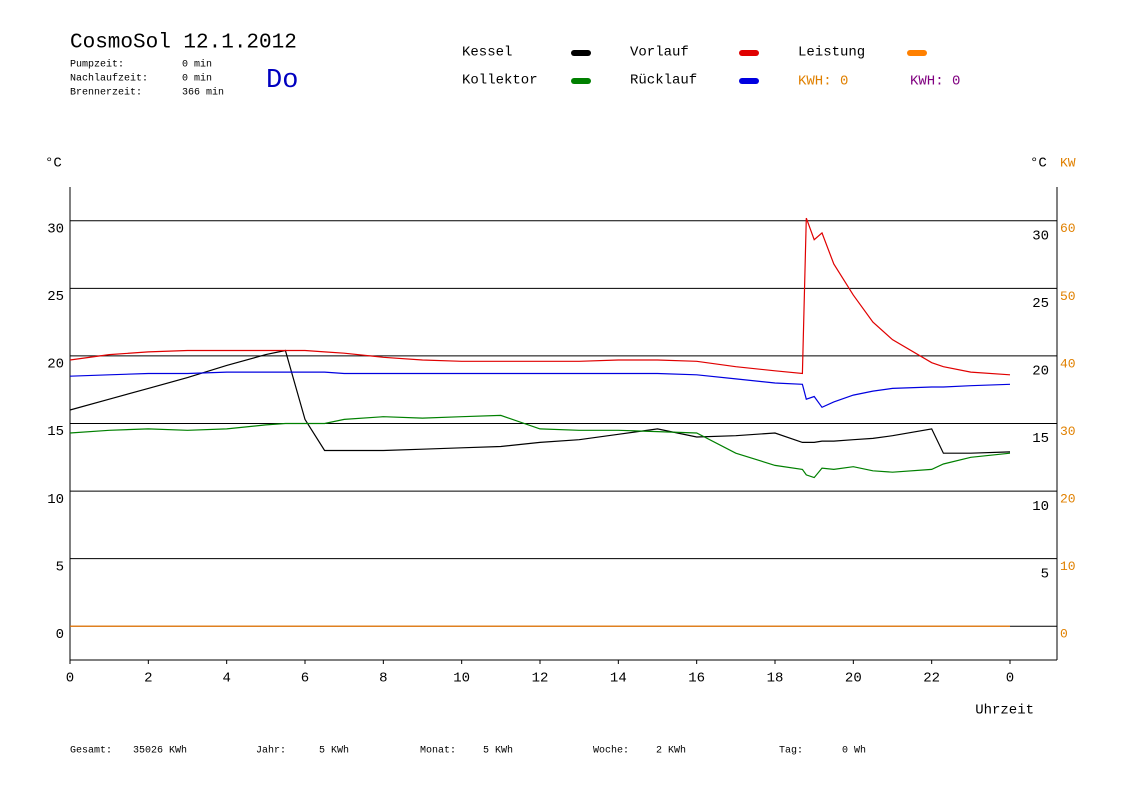  Describe the element at coordinates (1068, 296) in the screenshot. I see `y2-tick-label: 50` at that location.